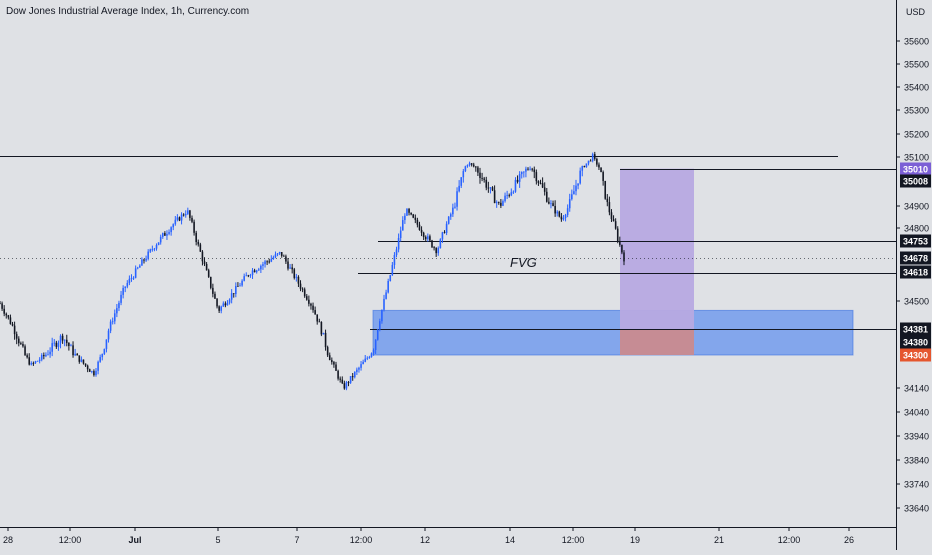 Image resolution: width=932 pixels, height=555 pixels. Describe the element at coordinates (916, 207) in the screenshot. I see `price-tick-label: 34900` at that location.